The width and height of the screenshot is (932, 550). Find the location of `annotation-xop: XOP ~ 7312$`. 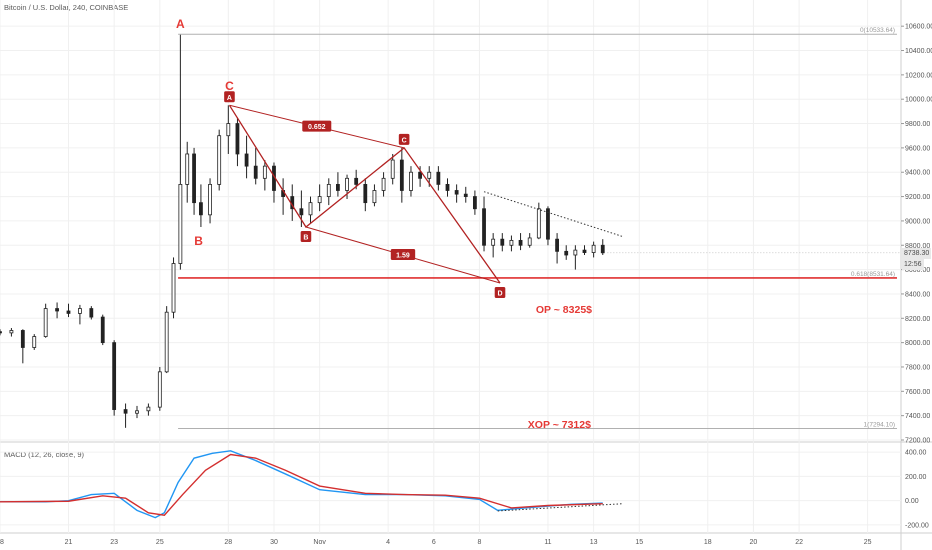

annotation-xop: XOP ~ 7312$ is located at coordinates (559, 425).